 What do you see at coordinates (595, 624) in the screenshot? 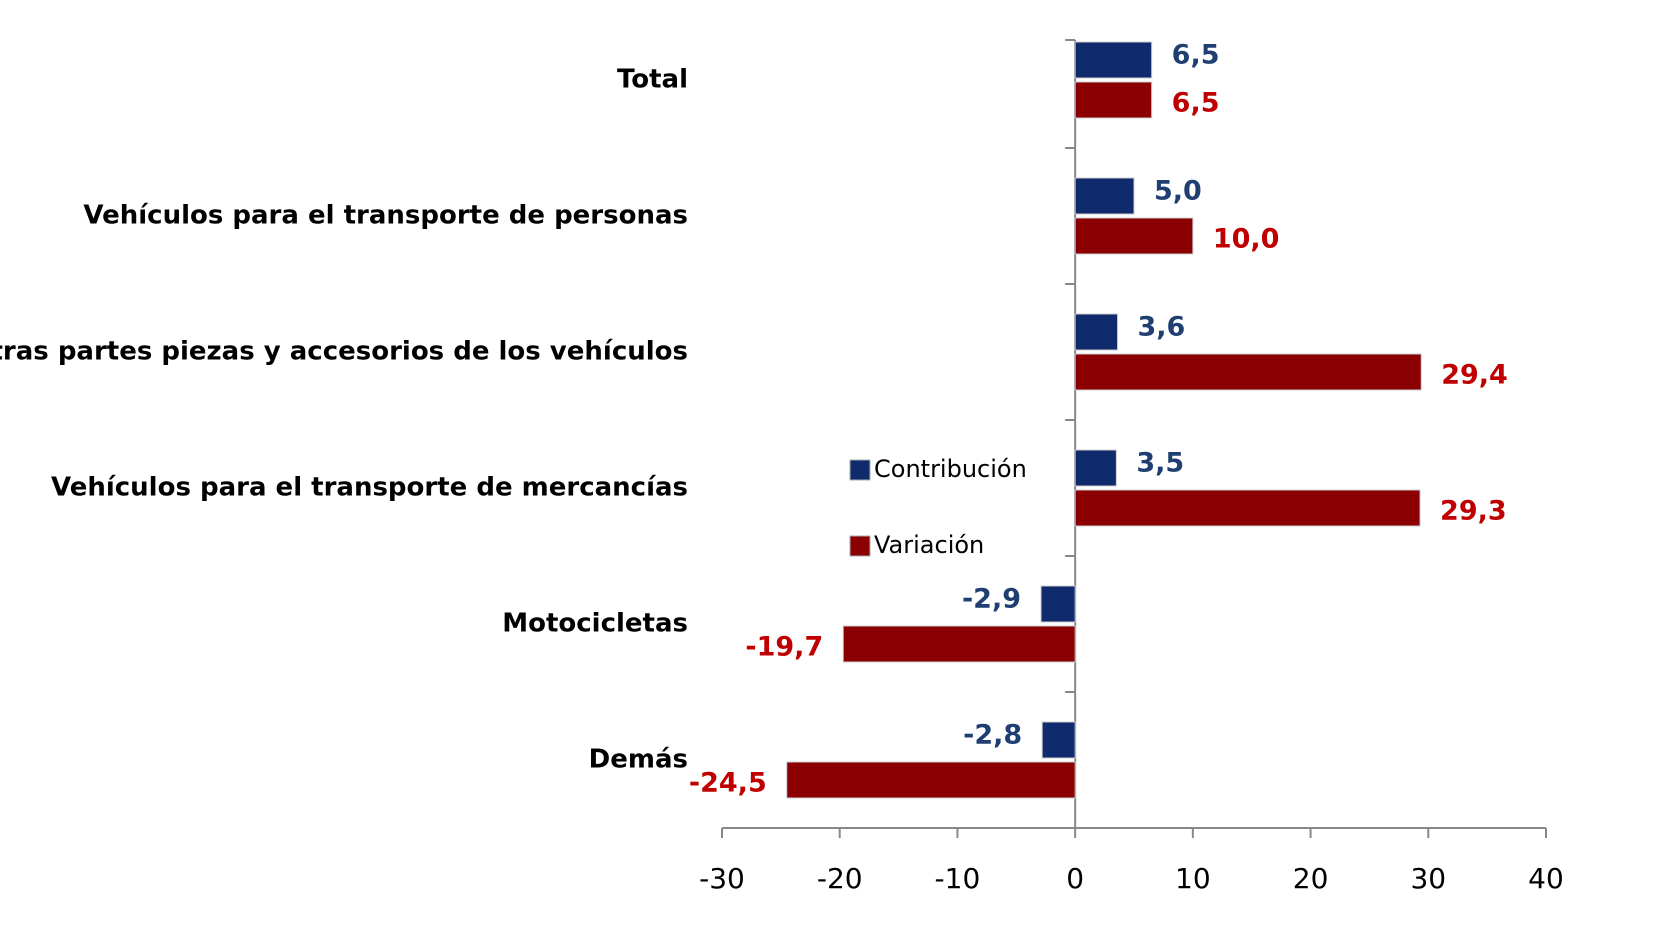
I see `category-label: Motocicletas` at bounding box center [595, 624].